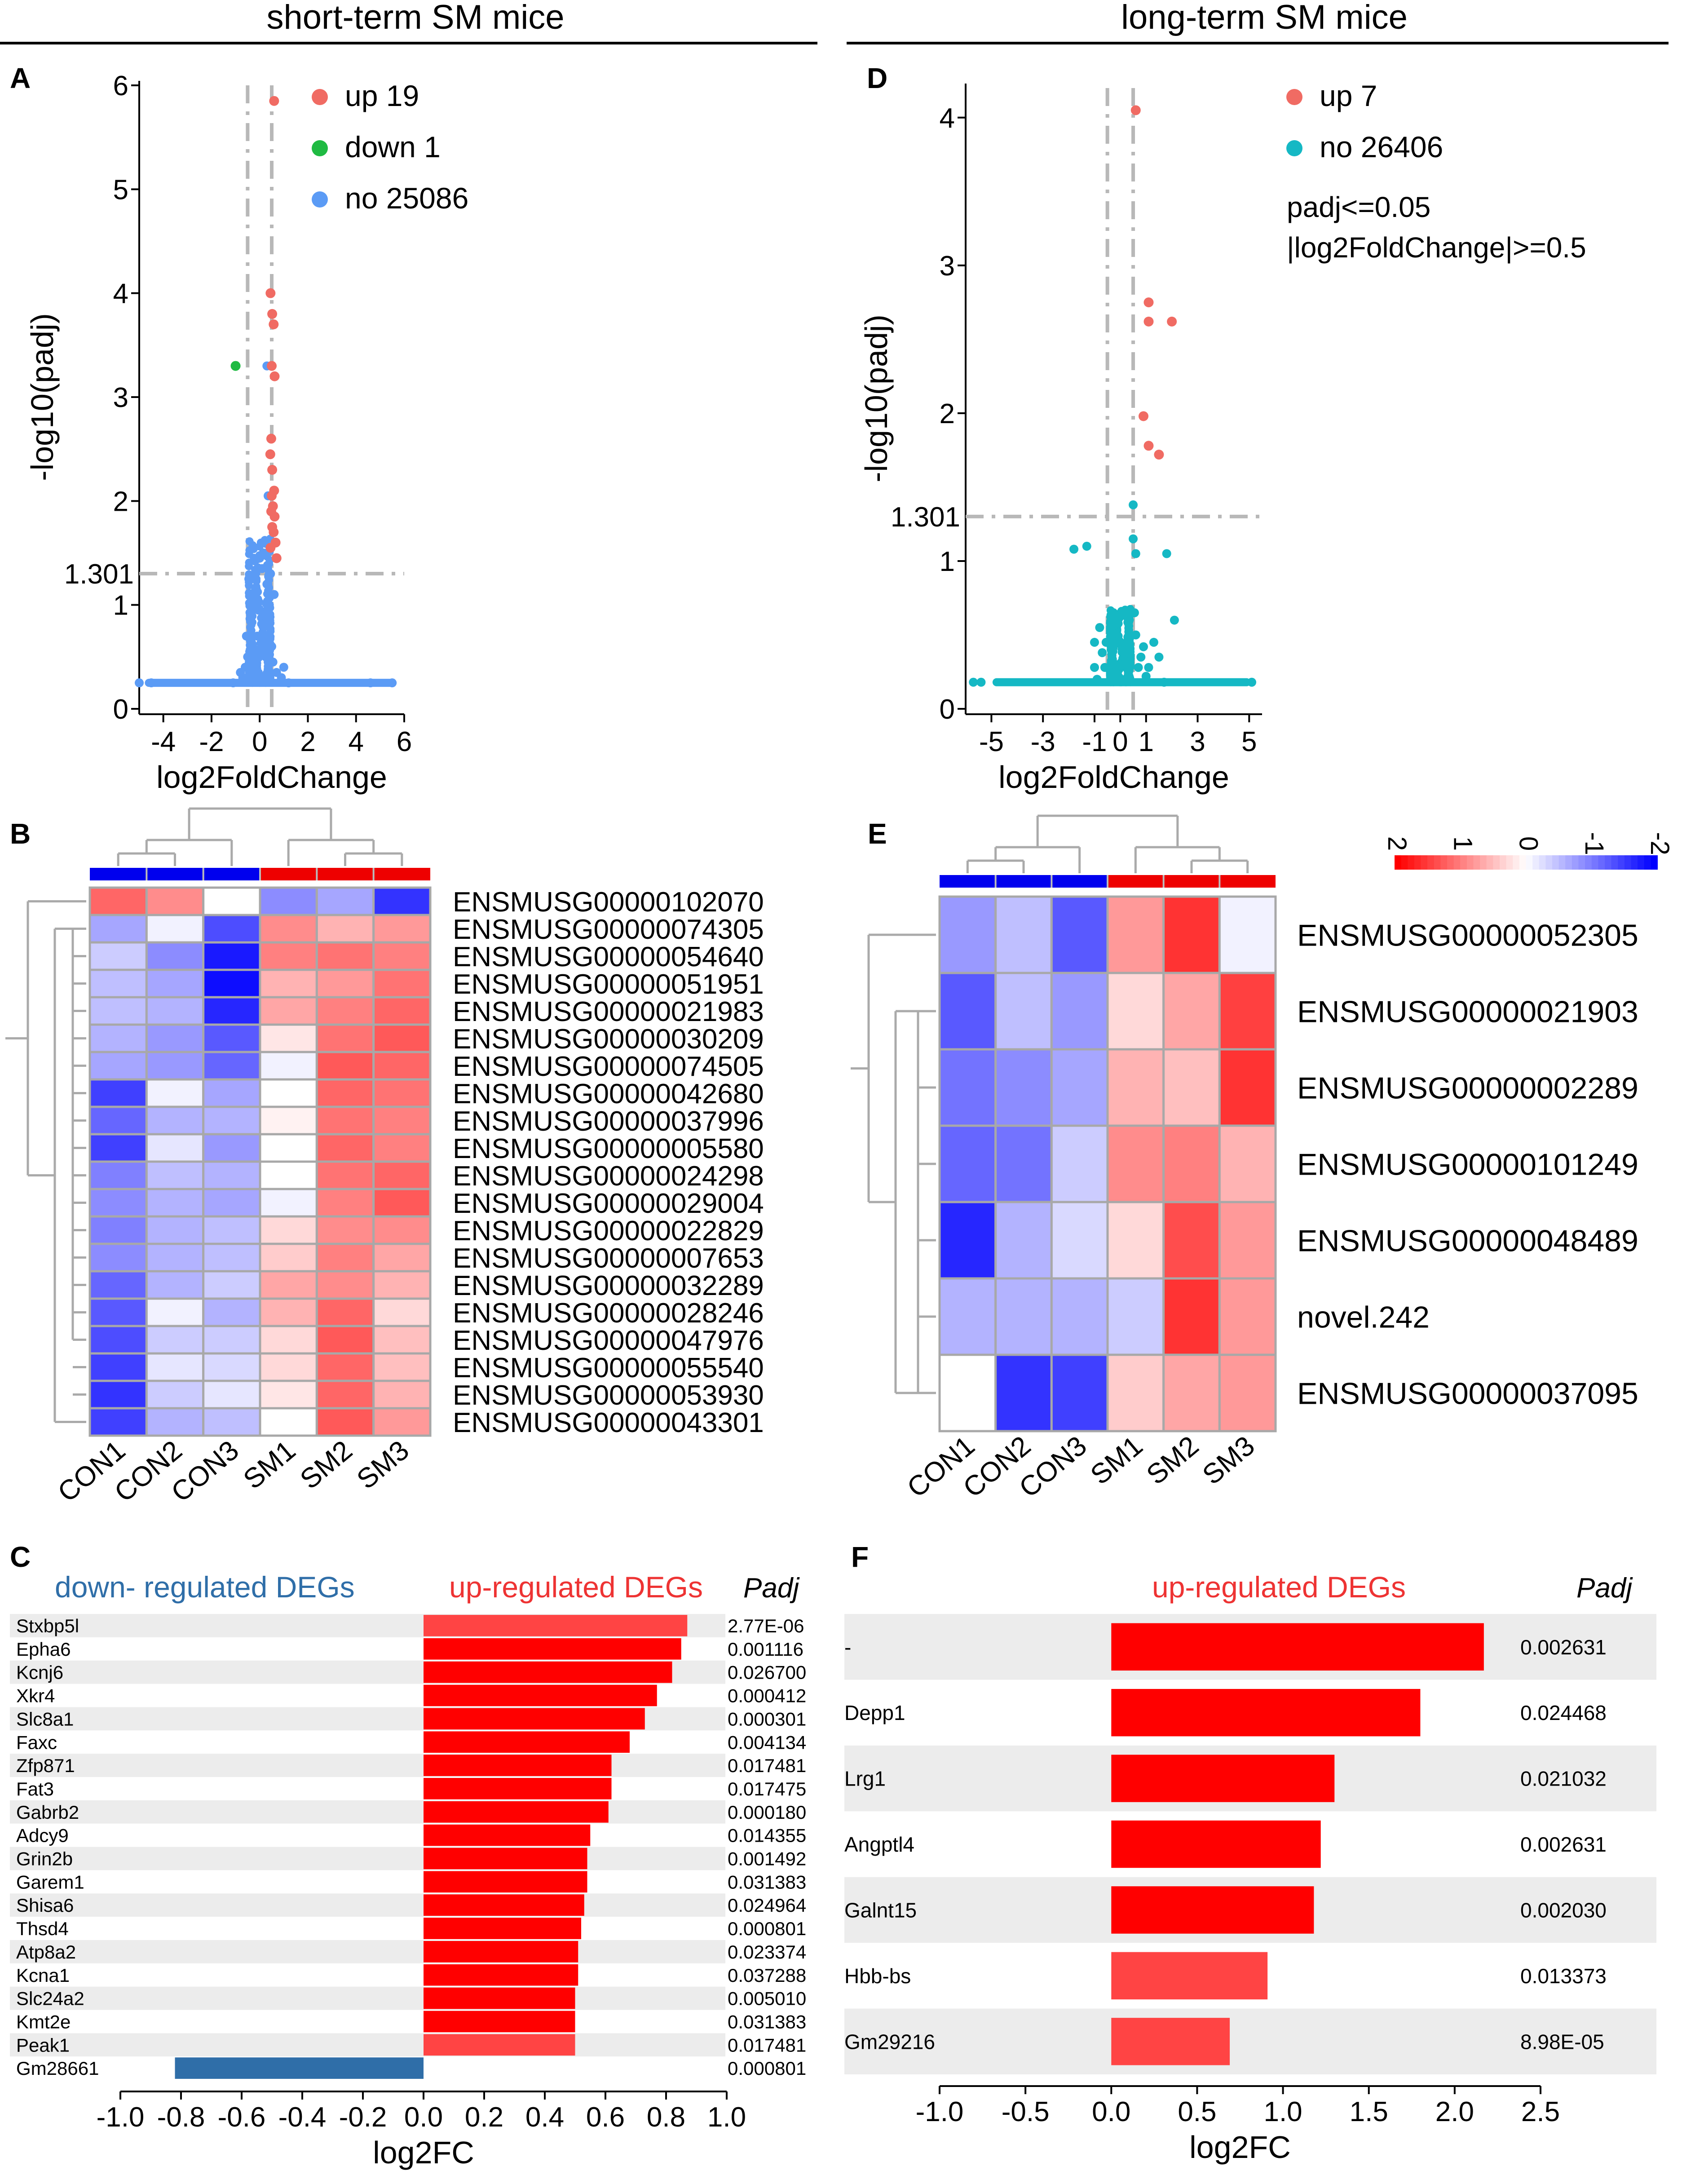 Image resolution: width=1682 pixels, height=2184 pixels. What do you see at coordinates (767, 1905) in the screenshot?
I see `padj-value: 0.024964` at bounding box center [767, 1905].